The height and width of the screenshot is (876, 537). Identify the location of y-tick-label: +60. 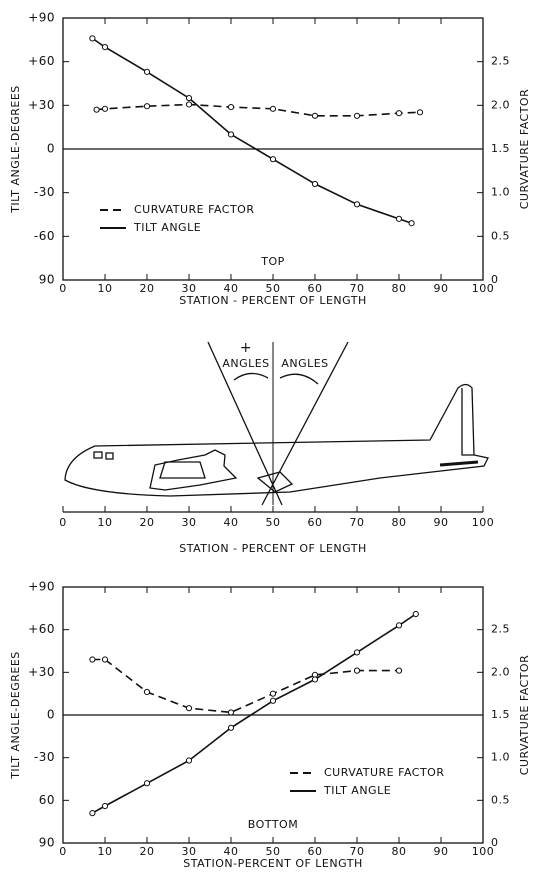
(41, 61).